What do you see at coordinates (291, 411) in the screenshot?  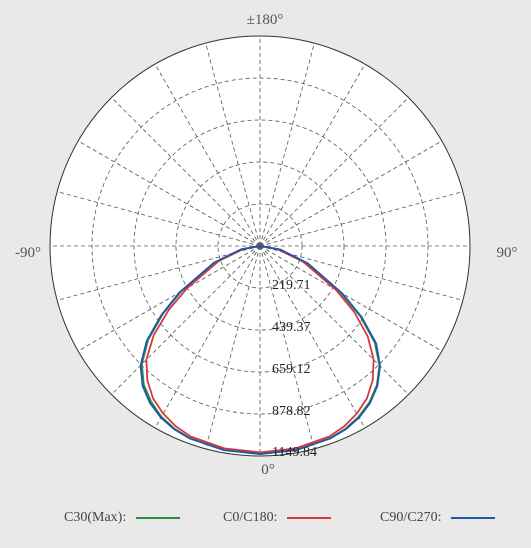 I see `ring-label: 878.82` at bounding box center [291, 411].